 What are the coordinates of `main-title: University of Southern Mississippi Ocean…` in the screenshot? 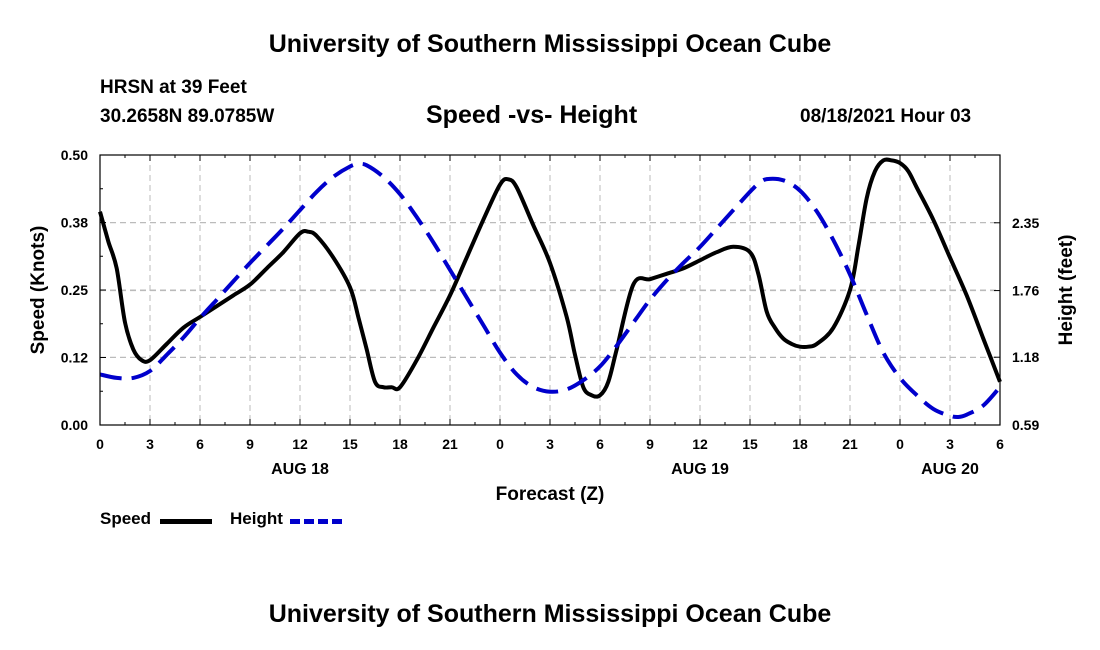 It's located at (550, 44).